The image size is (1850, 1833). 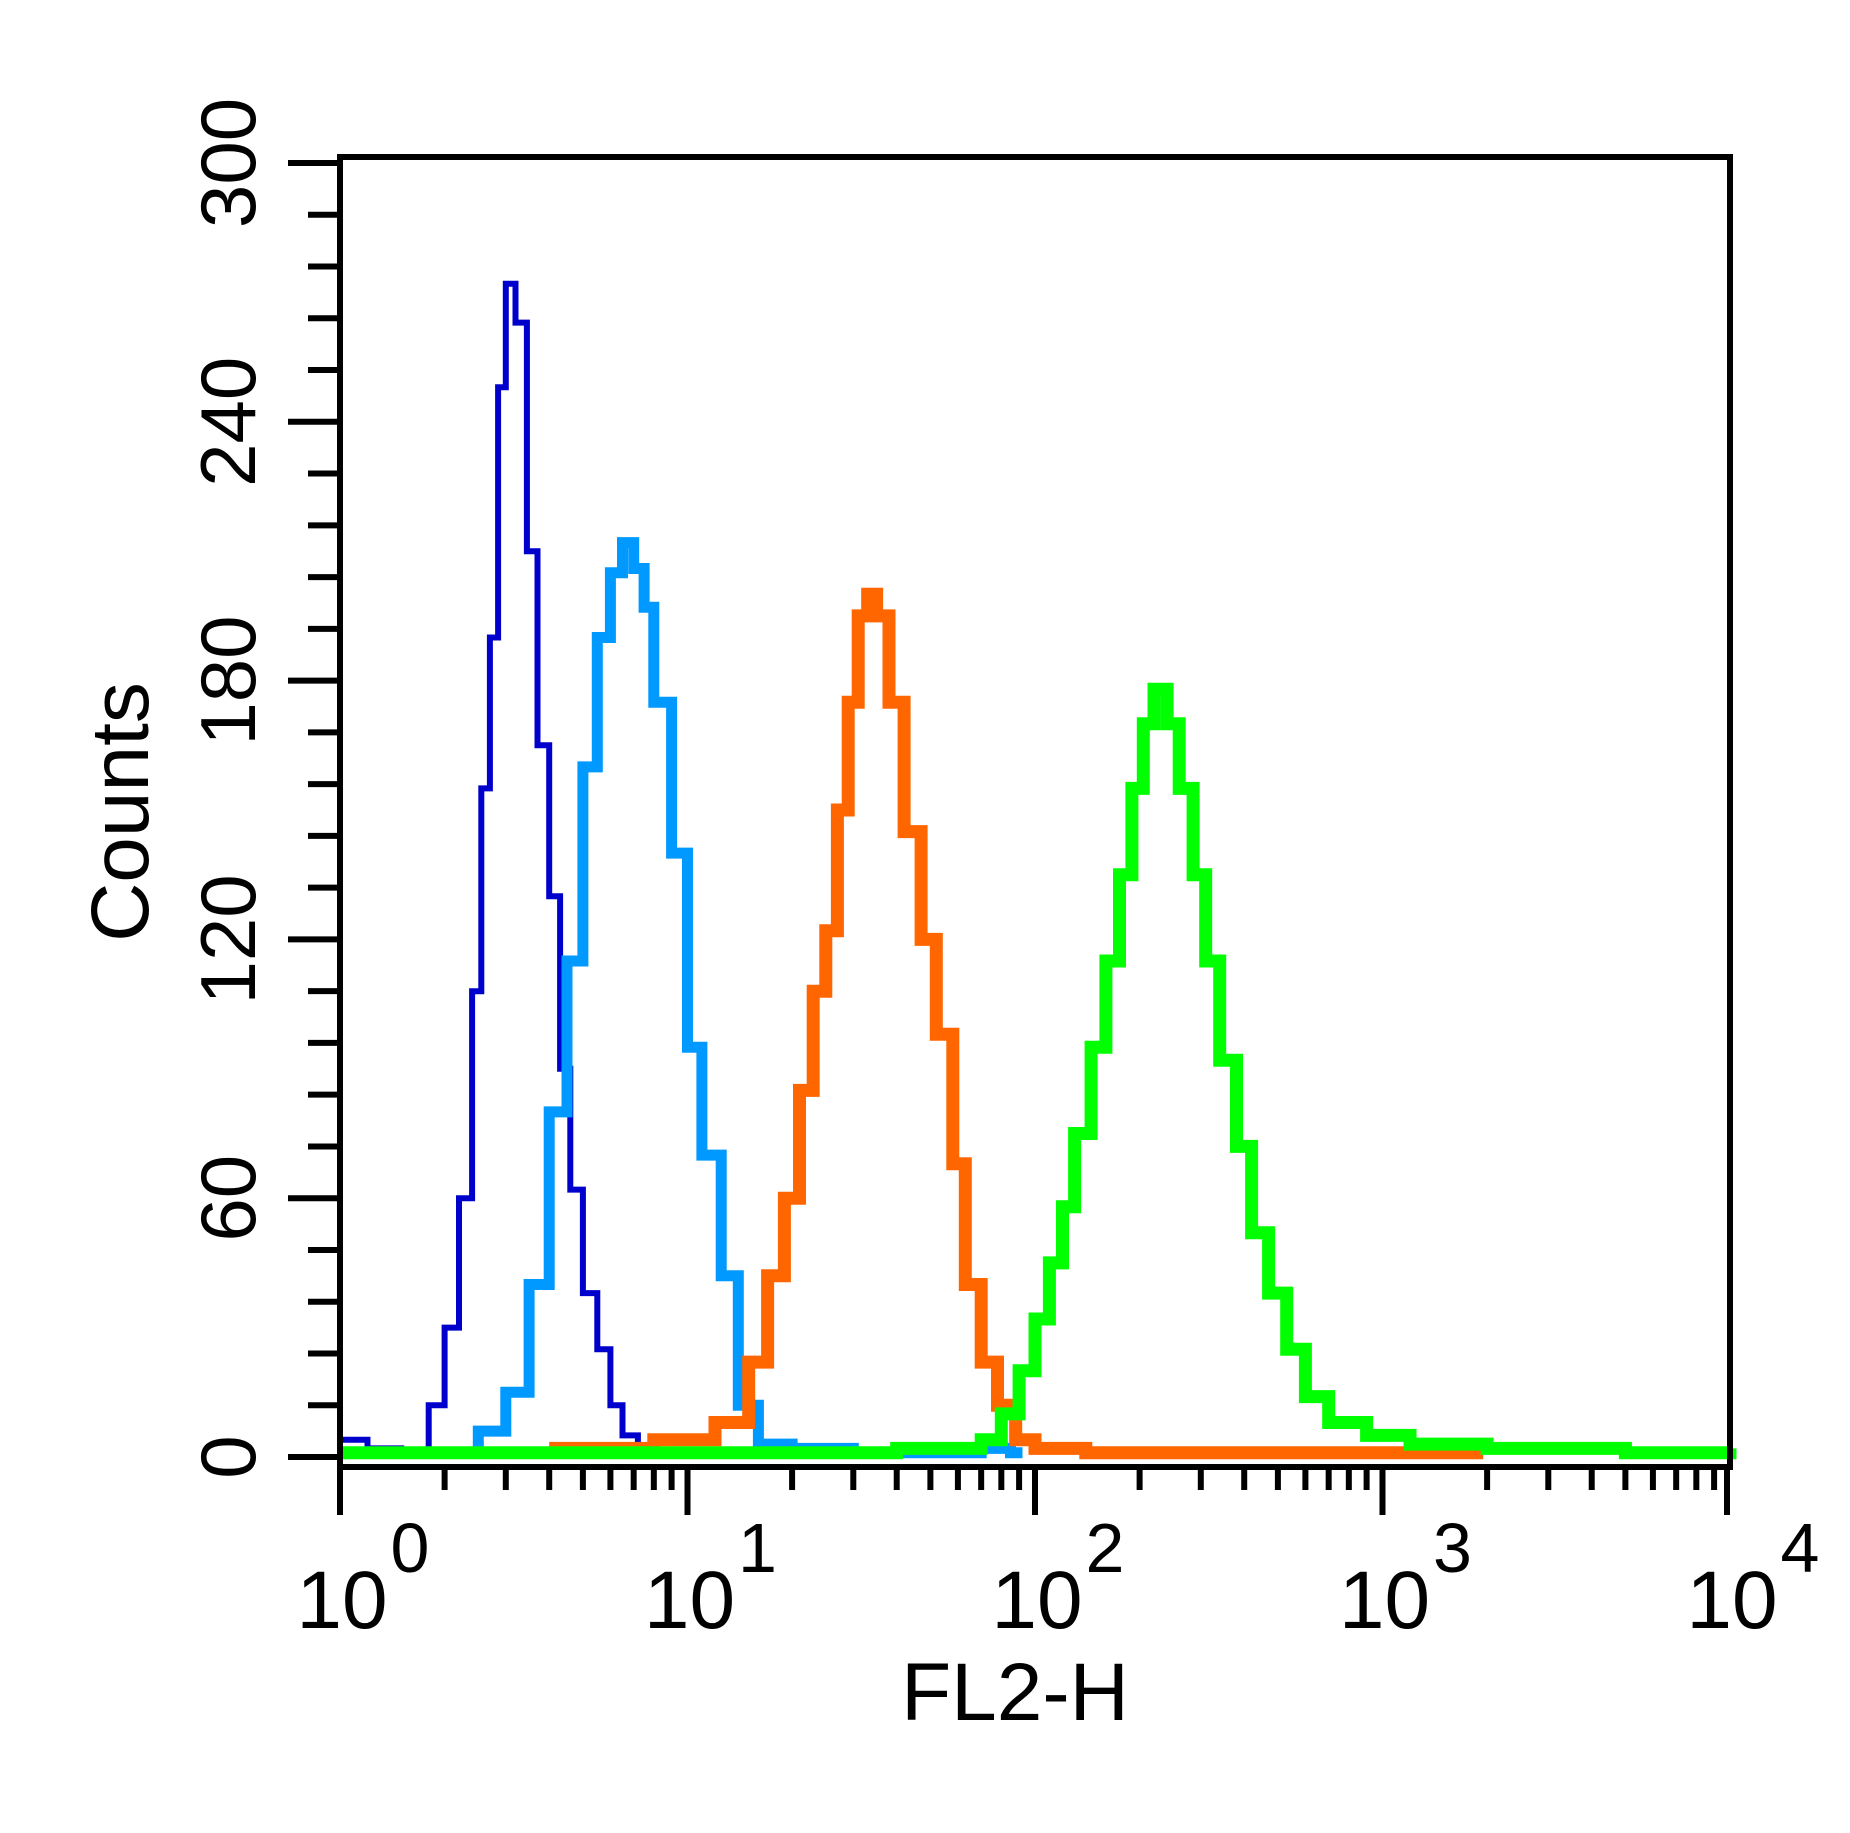 I want to click on x-axis-label: FL2-H, so click(x=1015, y=1692).